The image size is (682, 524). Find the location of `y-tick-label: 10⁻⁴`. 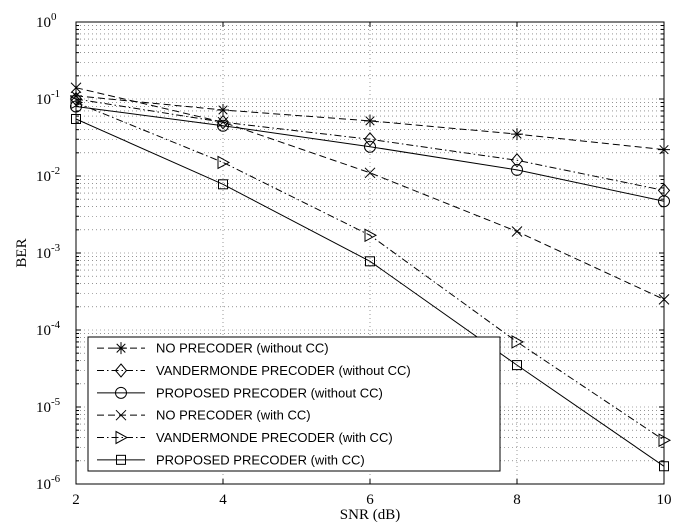

y-tick-label: 10⁻⁴ is located at coordinates (48, 329).